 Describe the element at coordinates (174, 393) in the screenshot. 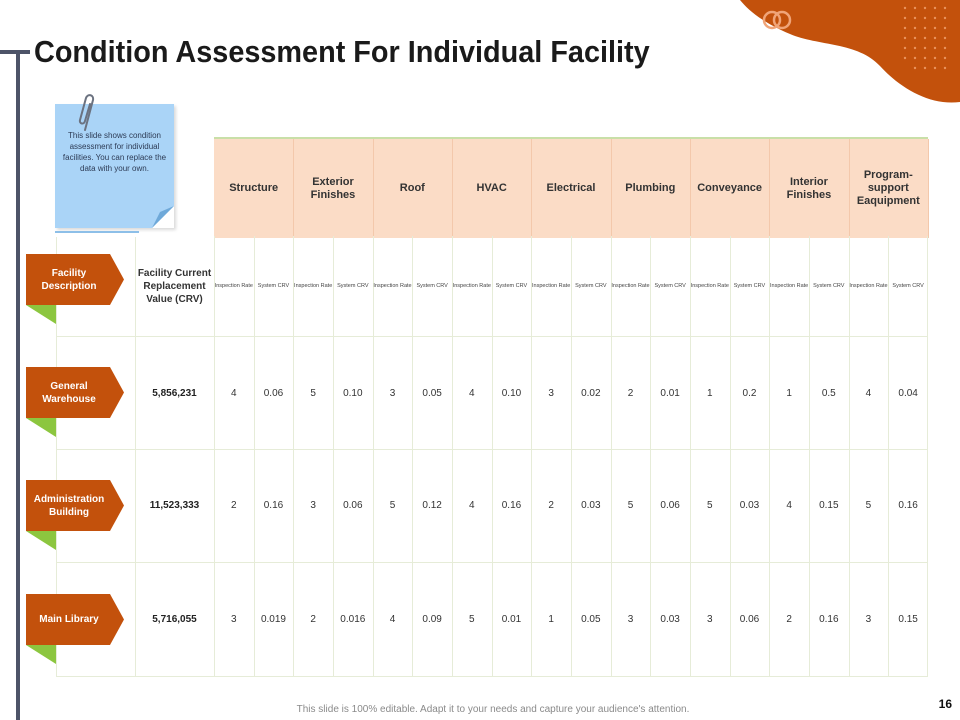

I see `crv-value: 5,856,231` at that location.